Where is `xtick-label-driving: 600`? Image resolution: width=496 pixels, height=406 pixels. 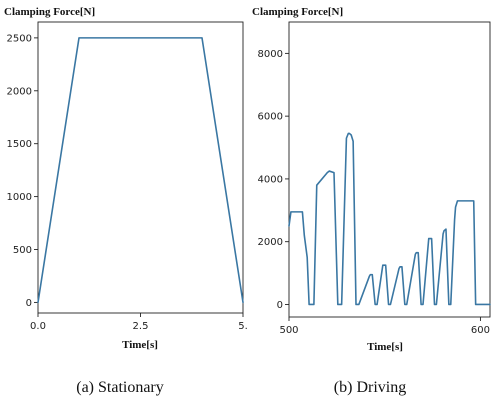
xtick-label-driving: 600 is located at coordinates (480, 330).